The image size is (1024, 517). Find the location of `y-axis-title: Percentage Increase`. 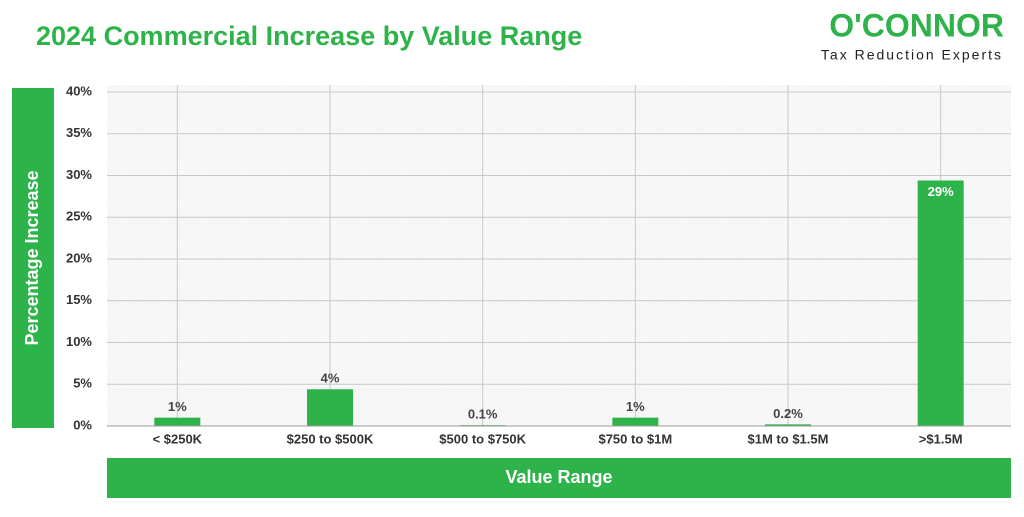

y-axis-title: Percentage Increase is located at coordinates (32, 257).